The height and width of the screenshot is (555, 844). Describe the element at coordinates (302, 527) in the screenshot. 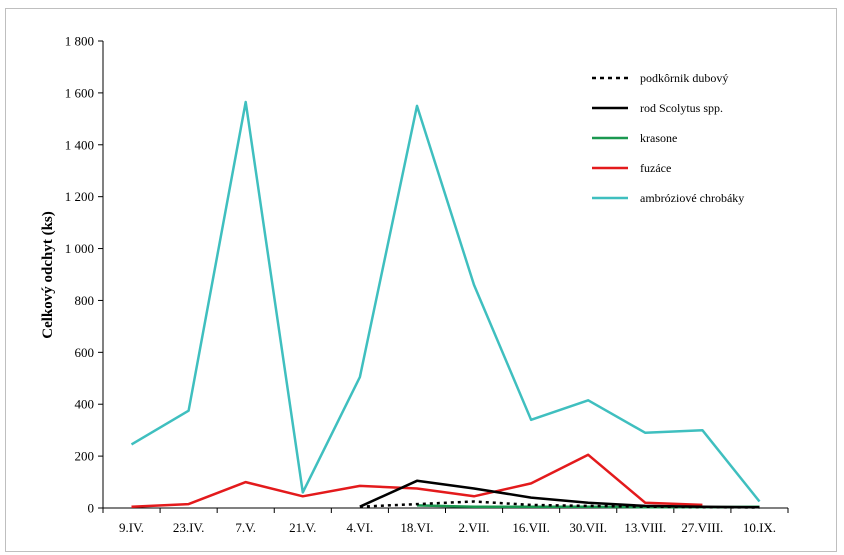

I see `x-tick-label: 21.V.` at that location.